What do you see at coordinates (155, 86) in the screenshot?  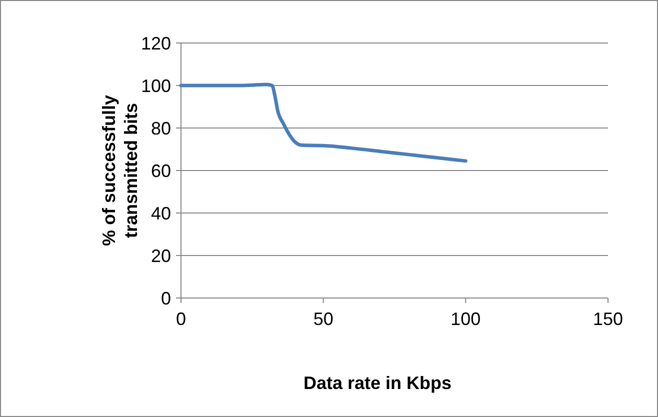 I see `y-tick-label: 100` at bounding box center [155, 86].